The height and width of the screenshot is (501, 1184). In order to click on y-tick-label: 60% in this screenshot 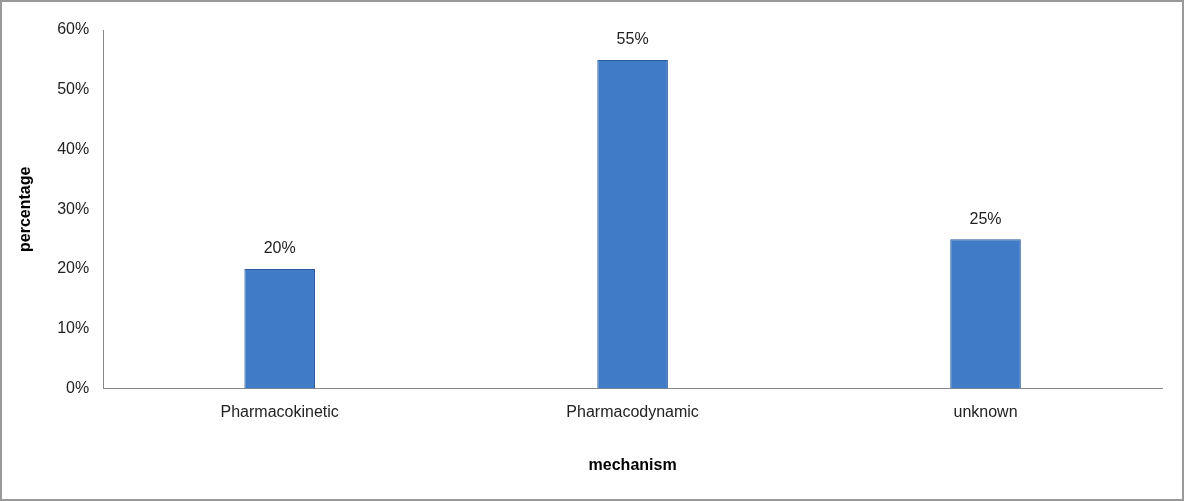, I will do `click(73, 29)`.